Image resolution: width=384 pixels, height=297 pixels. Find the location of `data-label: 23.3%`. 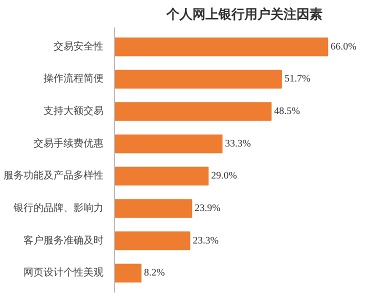

data-label: 23.3% is located at coordinates (205, 240).